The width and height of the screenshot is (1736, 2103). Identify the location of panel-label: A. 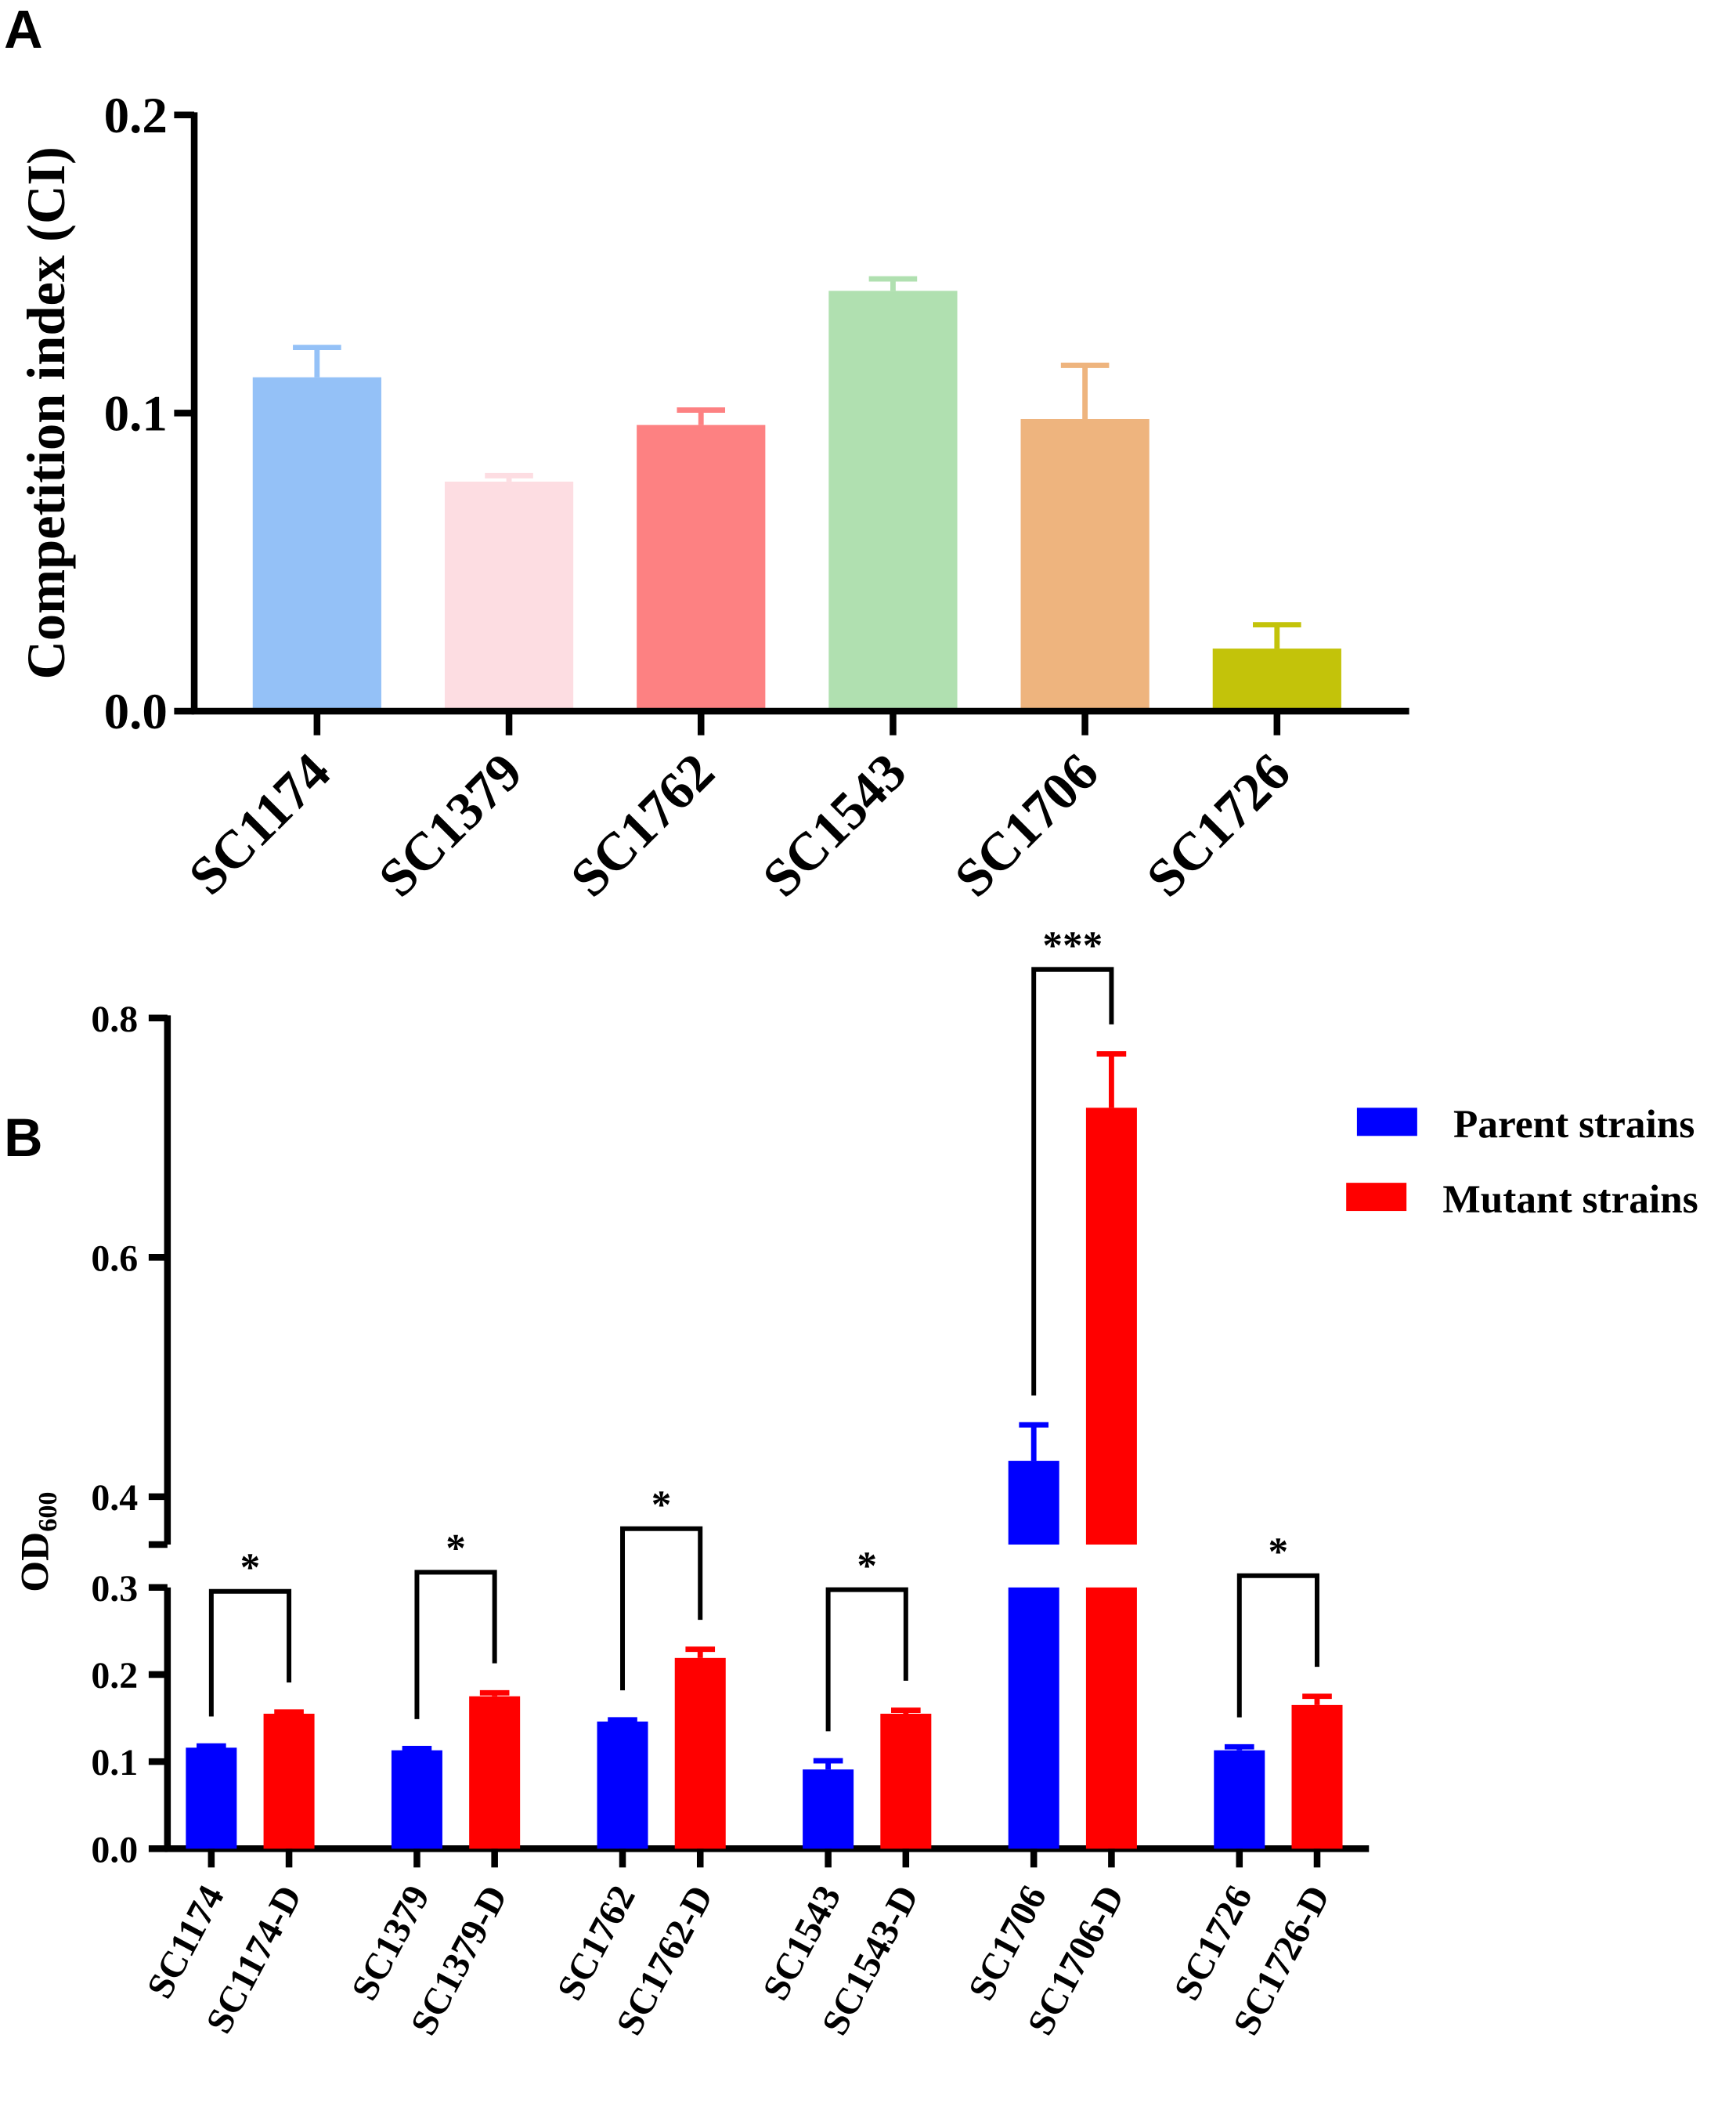
(23, 30).